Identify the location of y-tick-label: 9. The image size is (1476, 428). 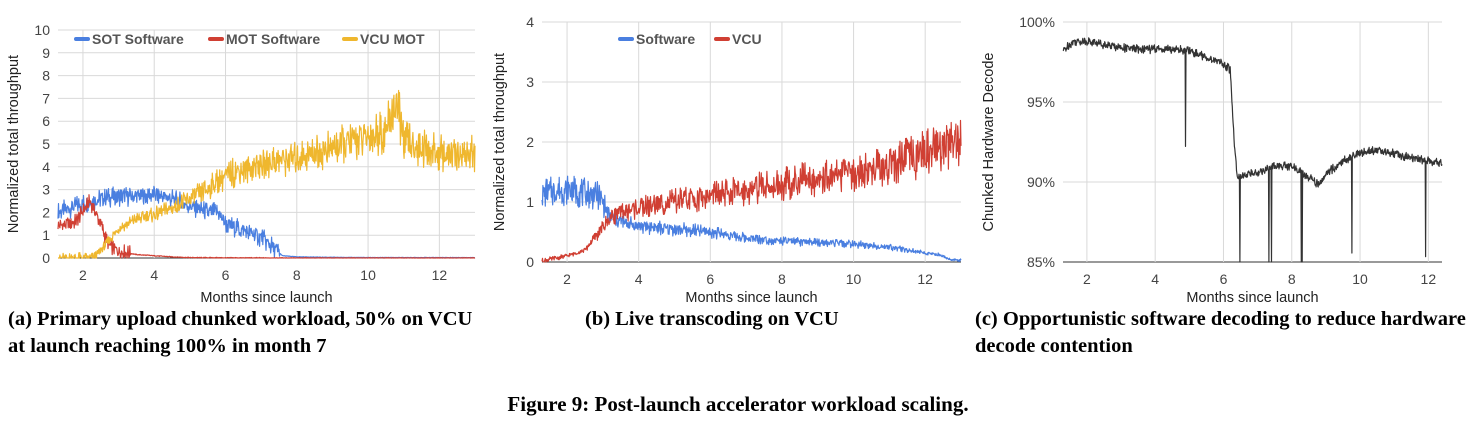
(46, 53).